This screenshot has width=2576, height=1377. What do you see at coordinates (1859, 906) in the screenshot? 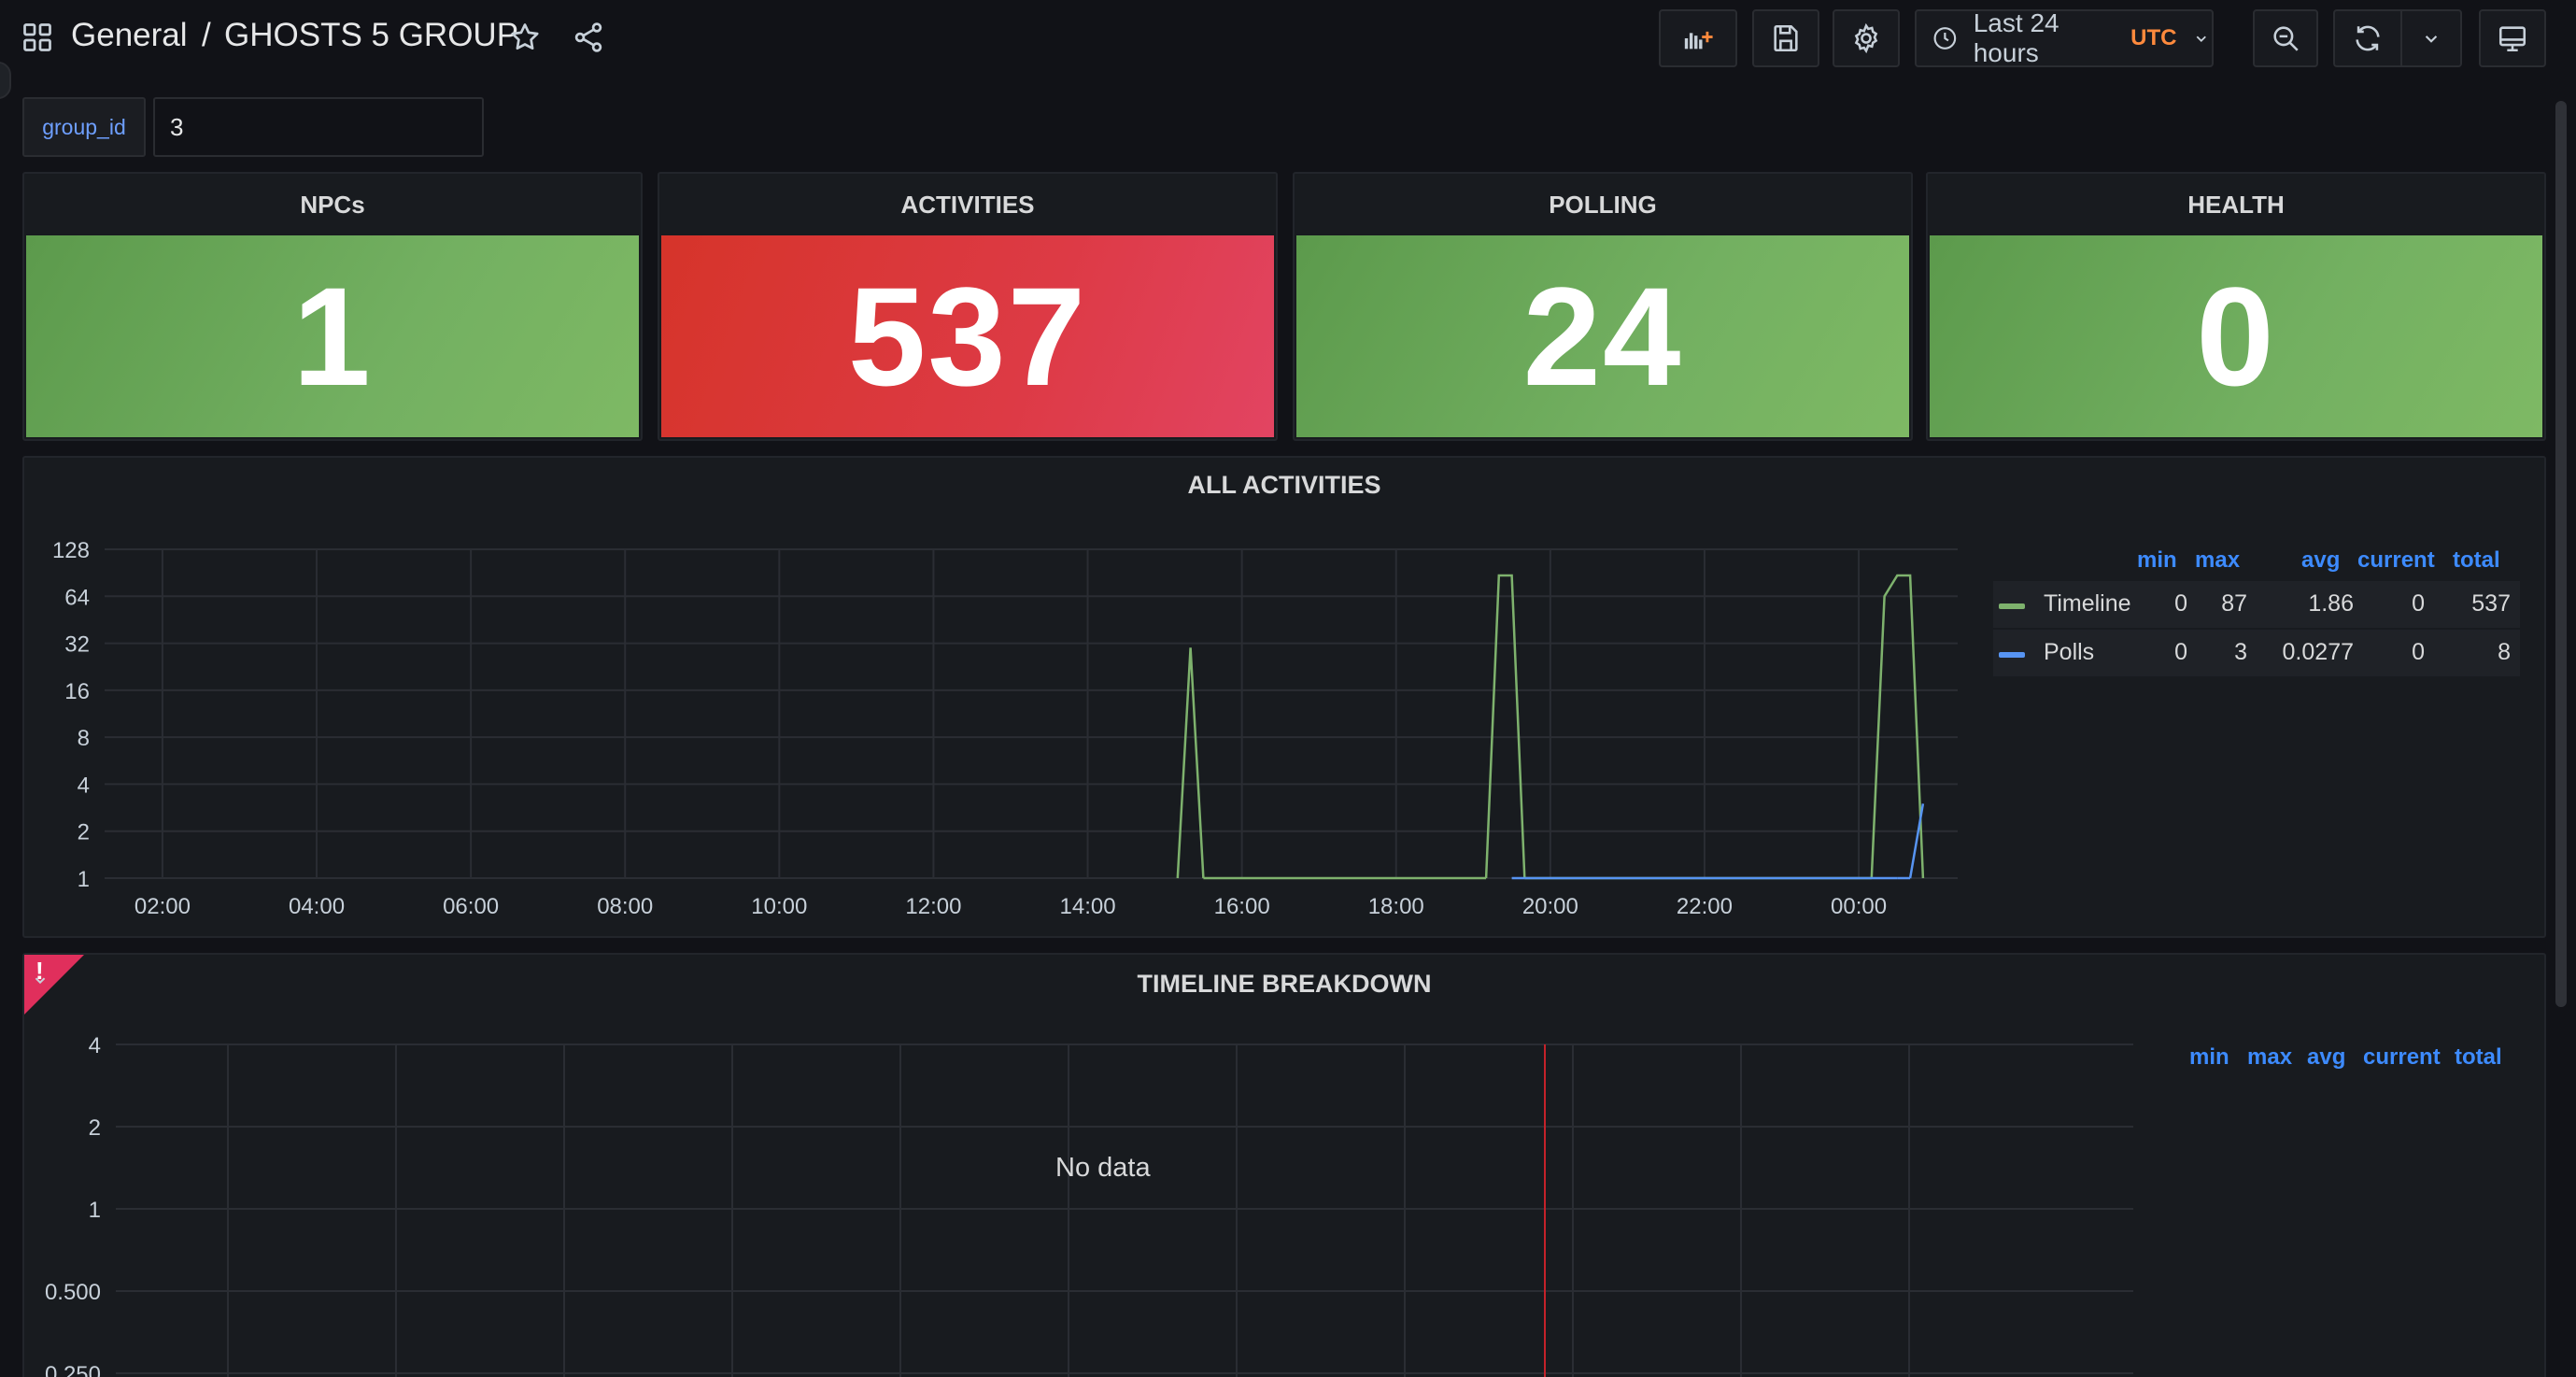
I see `x-tick-label: 00:00` at bounding box center [1859, 906].